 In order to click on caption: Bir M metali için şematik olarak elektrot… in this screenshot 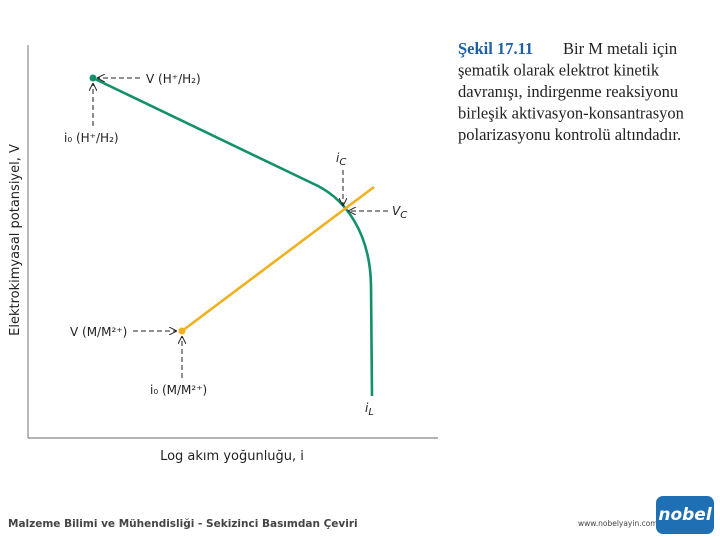, I will do `click(571, 91)`.